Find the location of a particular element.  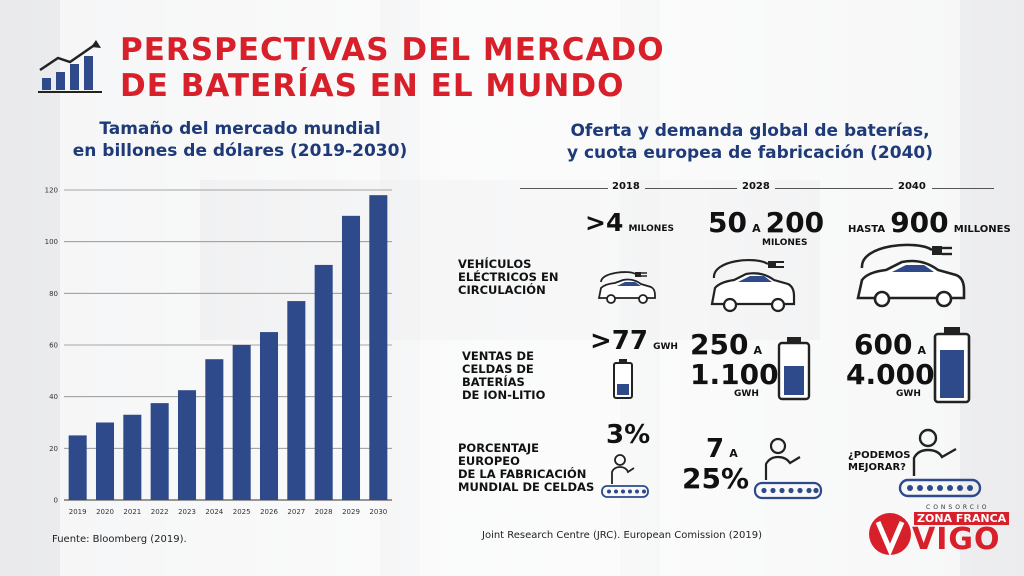

year-2040: 2040 is located at coordinates (912, 186).